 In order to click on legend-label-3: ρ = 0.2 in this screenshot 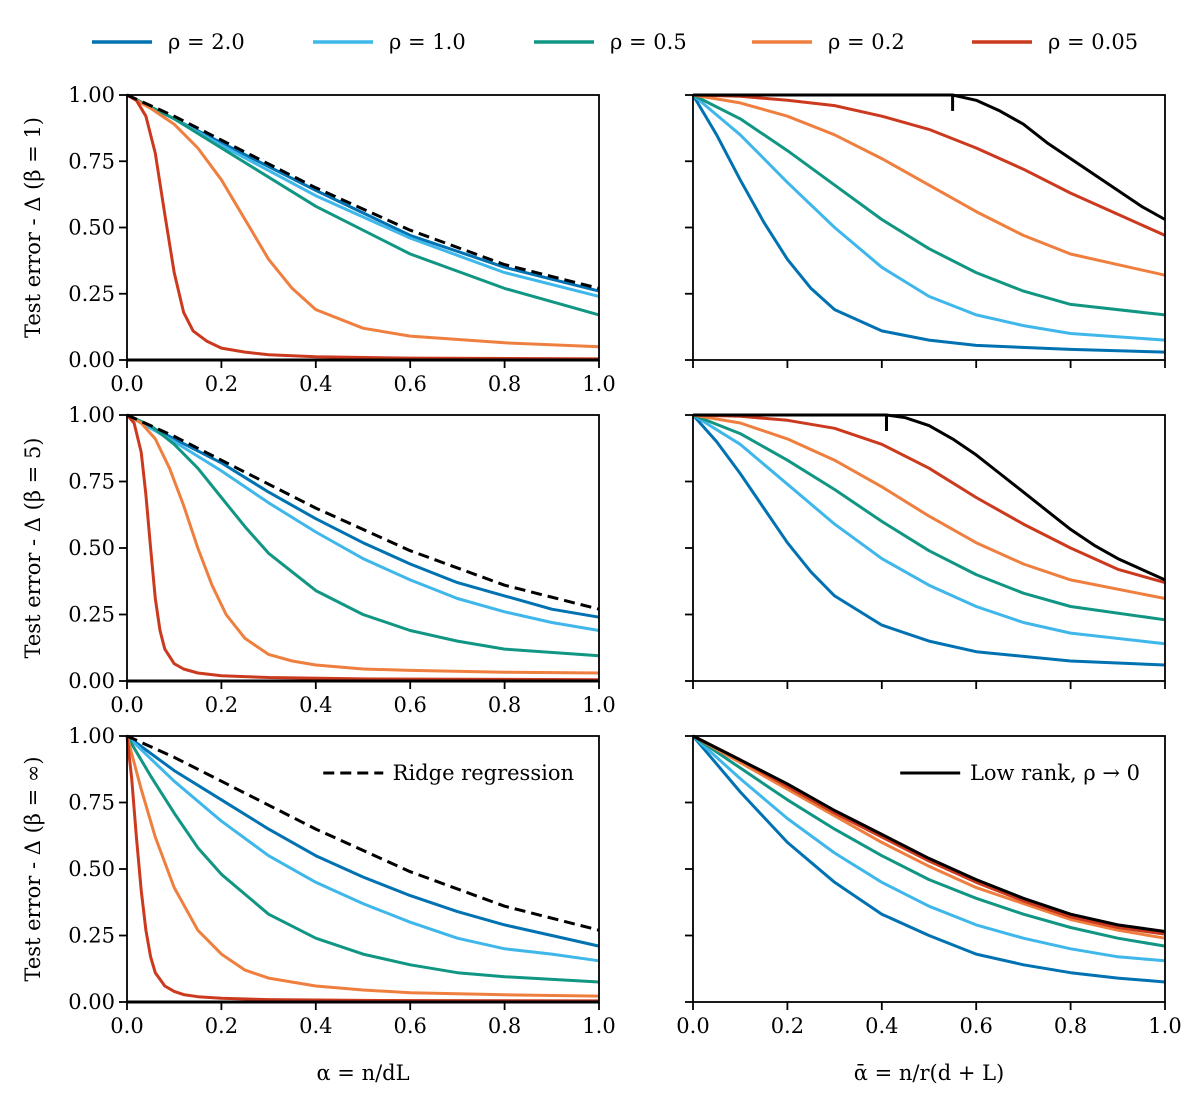, I will do `click(866, 42)`.